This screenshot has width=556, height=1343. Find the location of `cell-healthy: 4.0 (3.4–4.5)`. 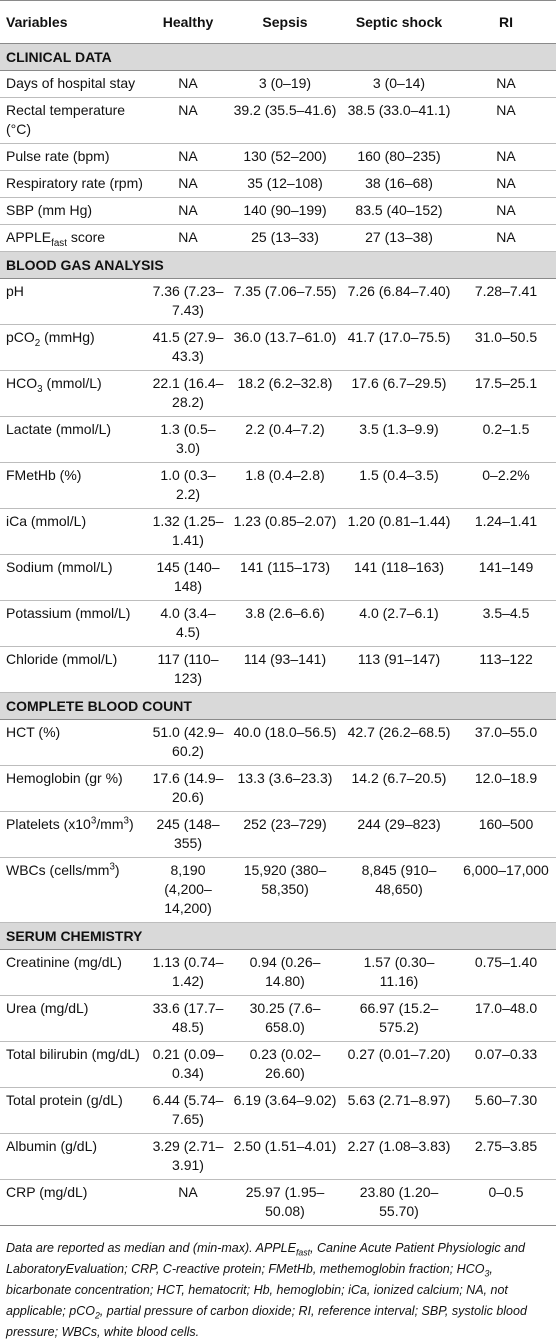

cell-healthy: 4.0 (3.4–4.5) is located at coordinates (188, 623).